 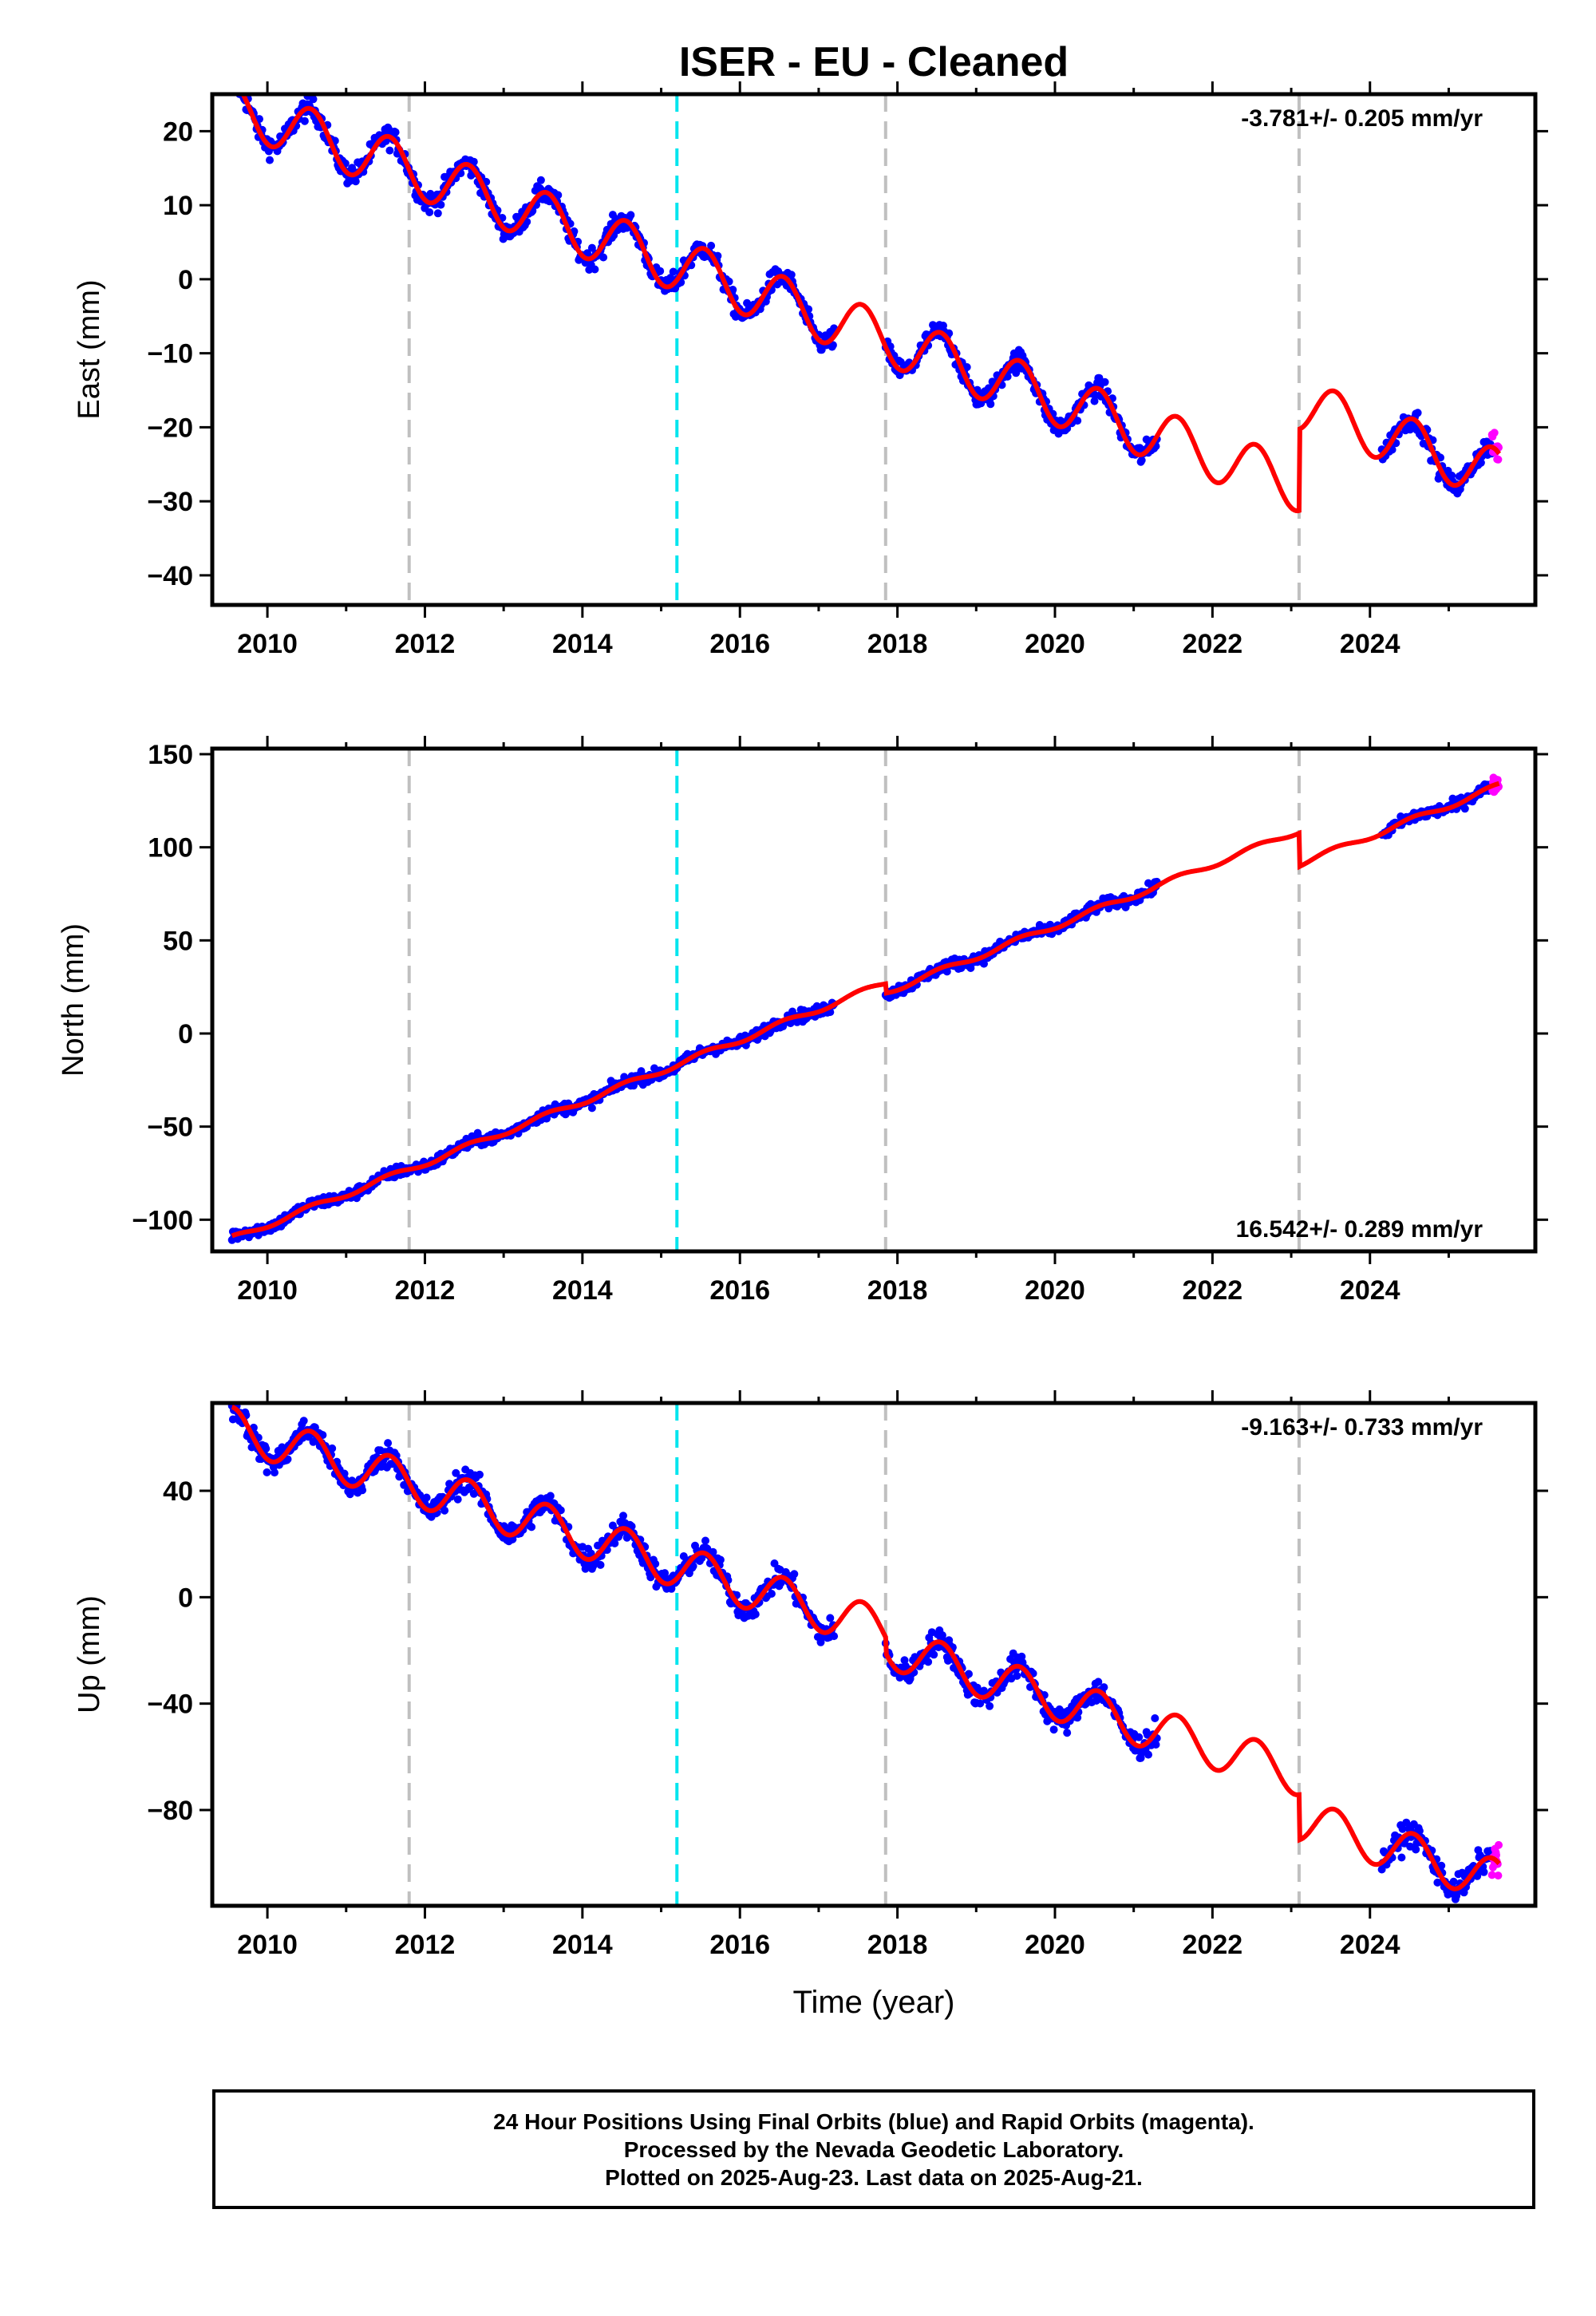 What do you see at coordinates (89, 349) in the screenshot?
I see `y-axis-label: East (mm)` at bounding box center [89, 349].